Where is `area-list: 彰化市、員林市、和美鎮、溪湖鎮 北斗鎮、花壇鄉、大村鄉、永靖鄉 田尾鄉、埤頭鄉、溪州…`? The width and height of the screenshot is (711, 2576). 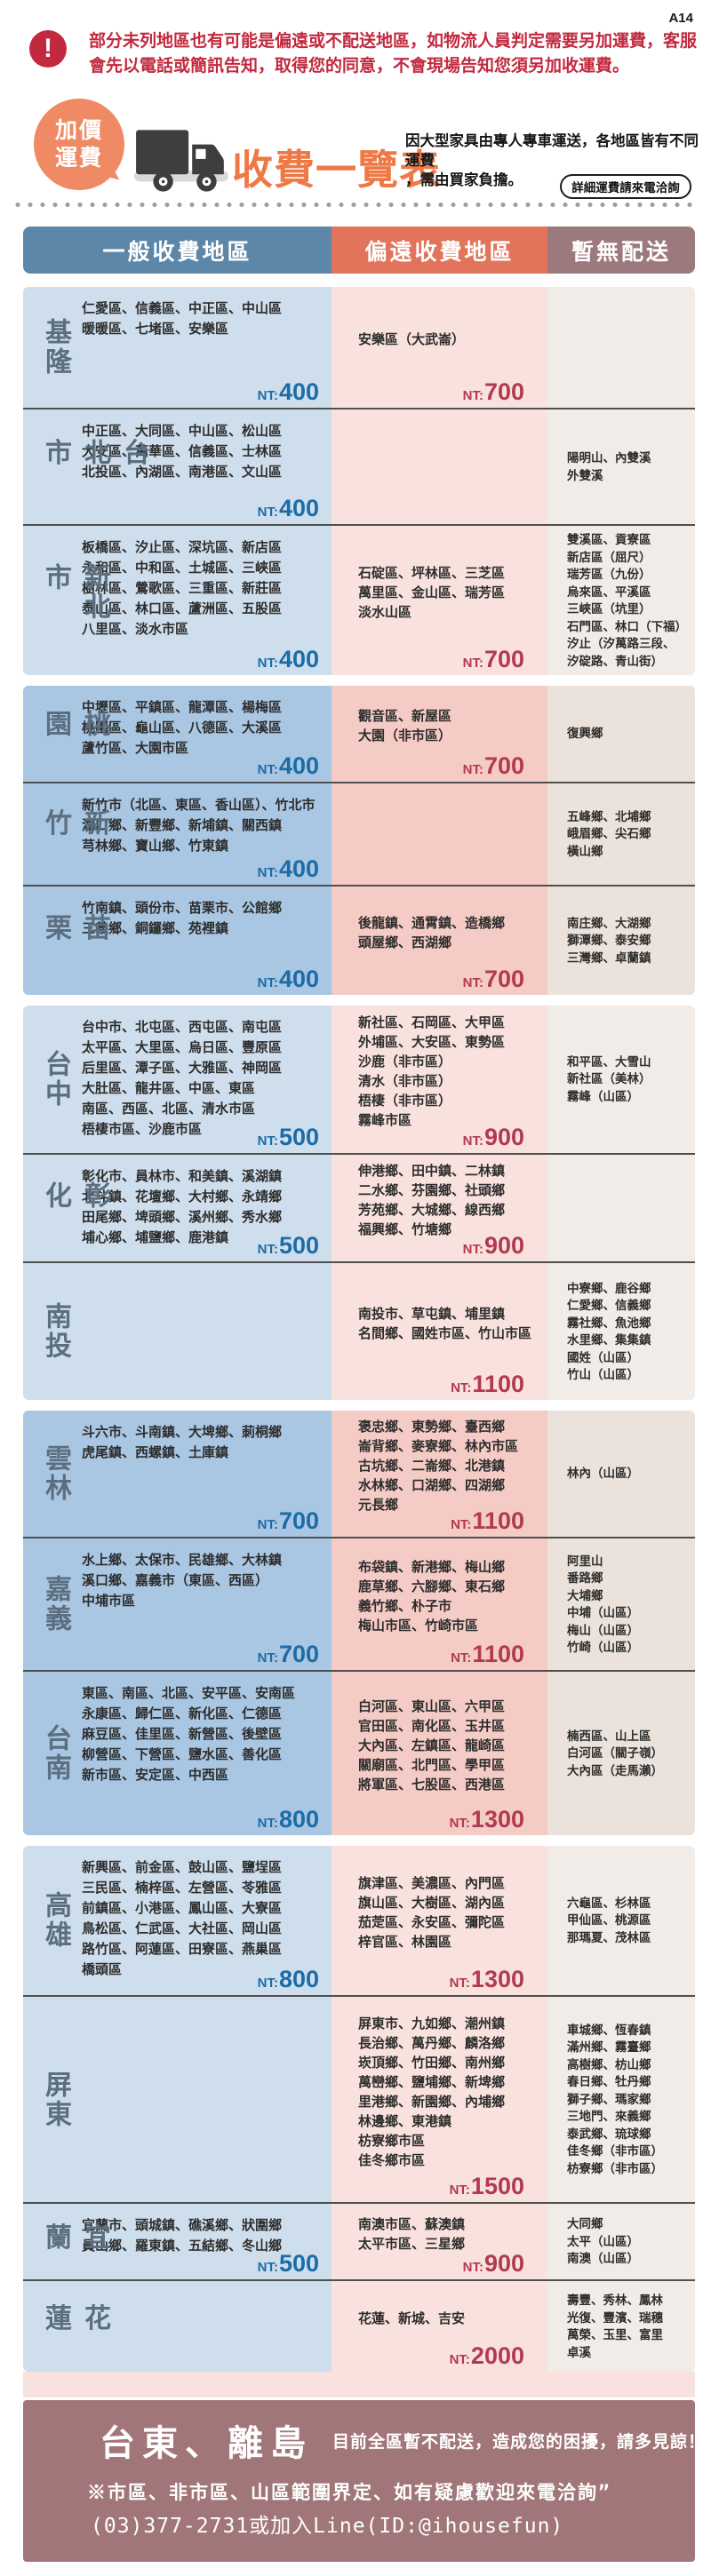
area-list: 彰化市、員林市、和美鎮、溪湖鎮 北斗鎮、花壇鄉、大村鄉、永靖鄉 田尾鄉、埤頭鄉、溪州… is located at coordinates (177, 1204).